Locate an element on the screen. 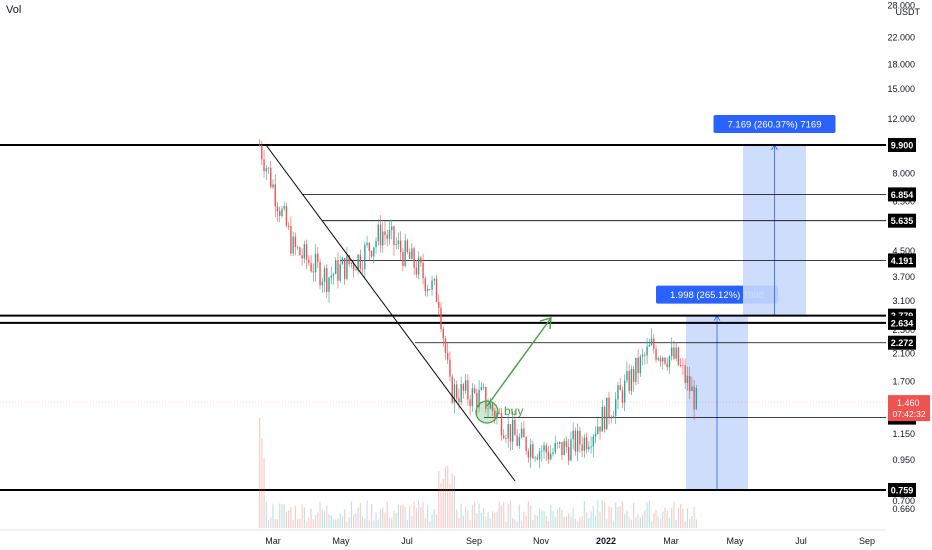  time-axis: Mar May Jul Sep Nov 2022 Mar May Jul Sep is located at coordinates (443, 537).